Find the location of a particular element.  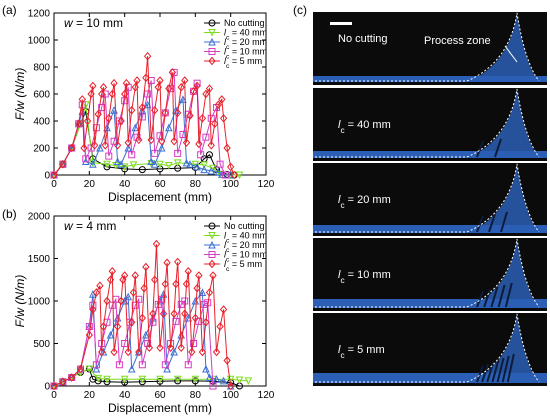

x-tick-label: 0 is located at coordinates (54, 184).